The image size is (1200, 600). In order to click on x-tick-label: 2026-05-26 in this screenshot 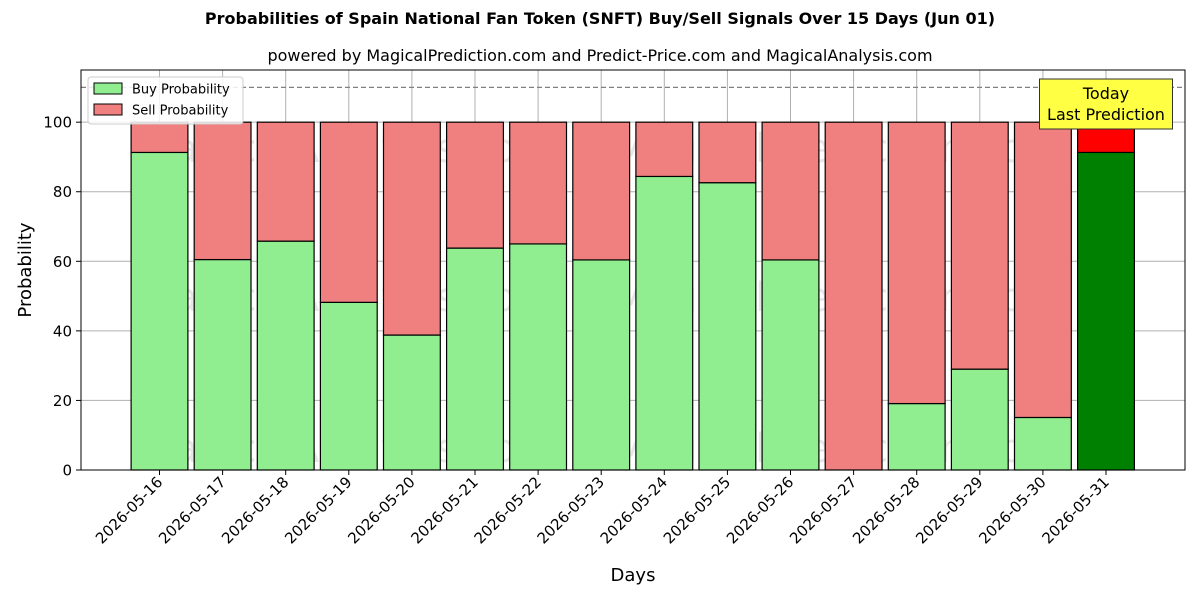, I will do `click(760, 510)`.